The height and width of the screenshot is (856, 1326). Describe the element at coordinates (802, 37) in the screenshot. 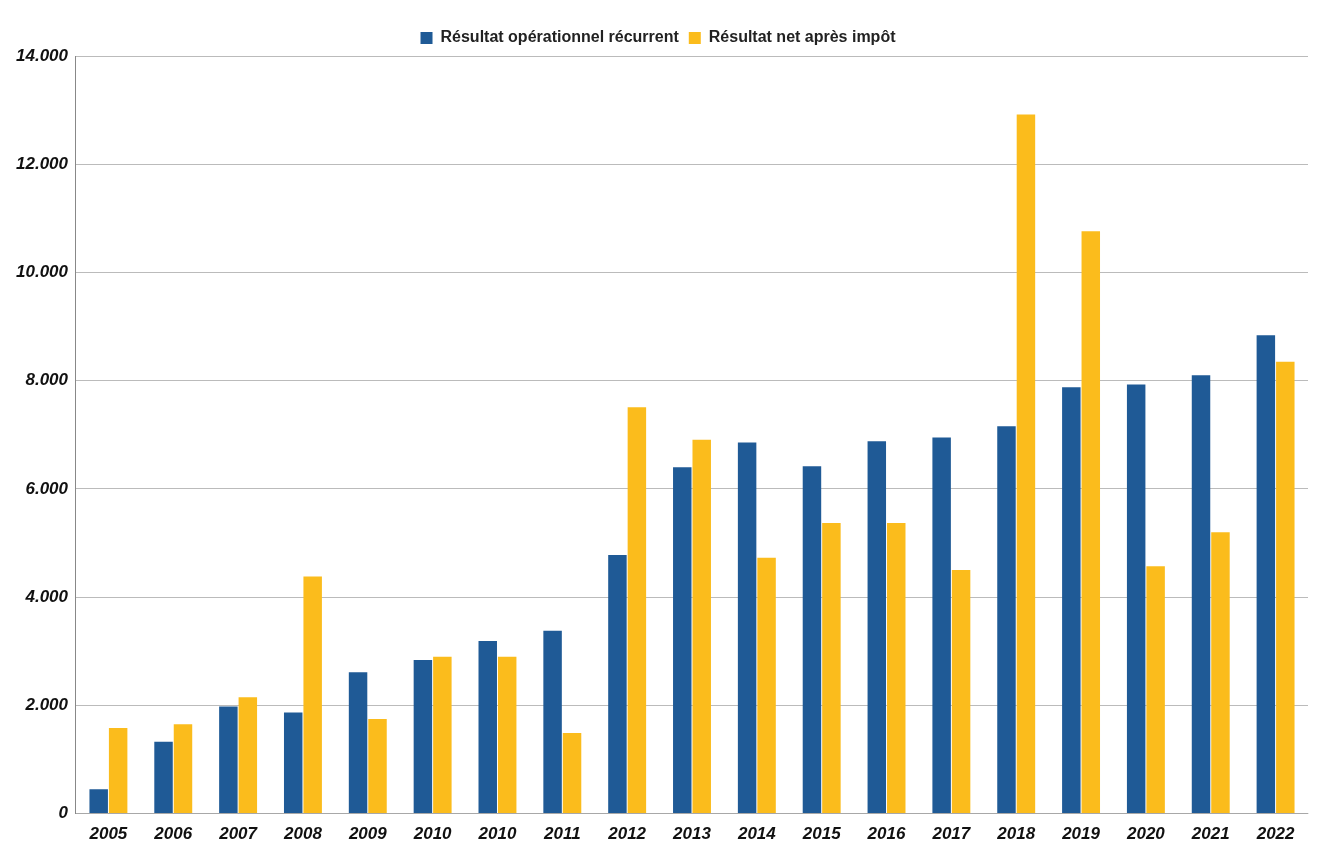

I see `legend-label: Résultat net après impôt` at that location.